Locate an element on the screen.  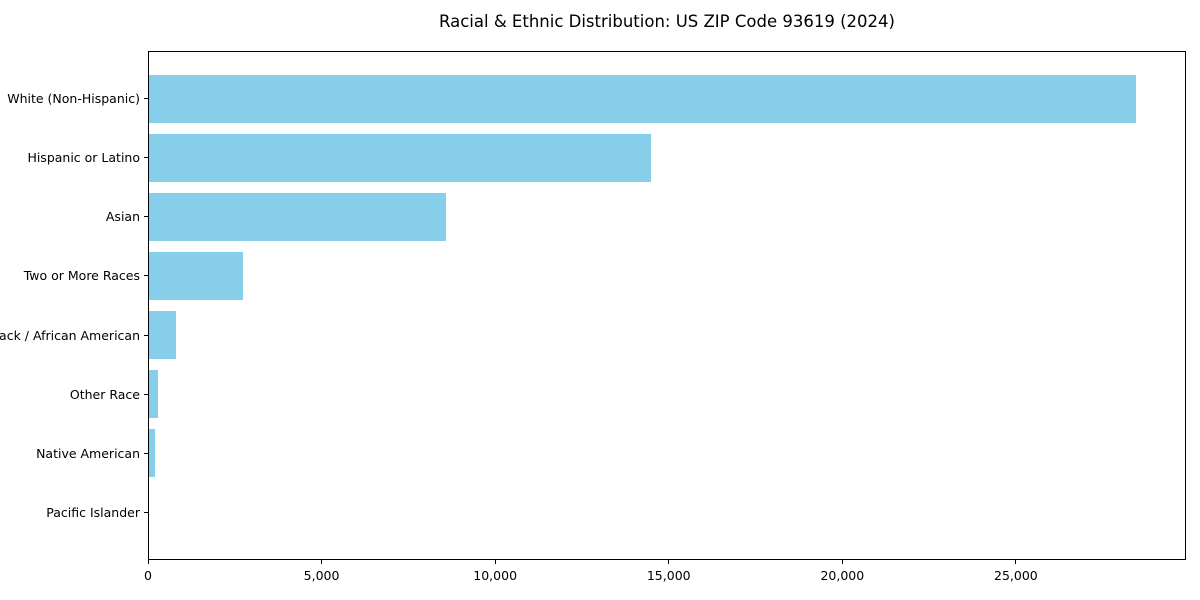
y-tick-row: Pacific Islander is located at coordinates (74, 512).